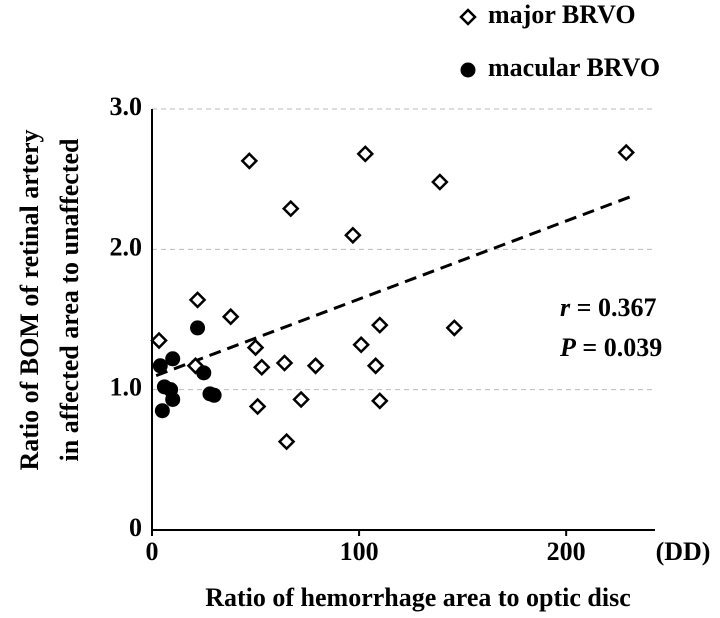 The height and width of the screenshot is (618, 720). What do you see at coordinates (568, 347) in the screenshot?
I see `annotation-symbol: P` at bounding box center [568, 347].